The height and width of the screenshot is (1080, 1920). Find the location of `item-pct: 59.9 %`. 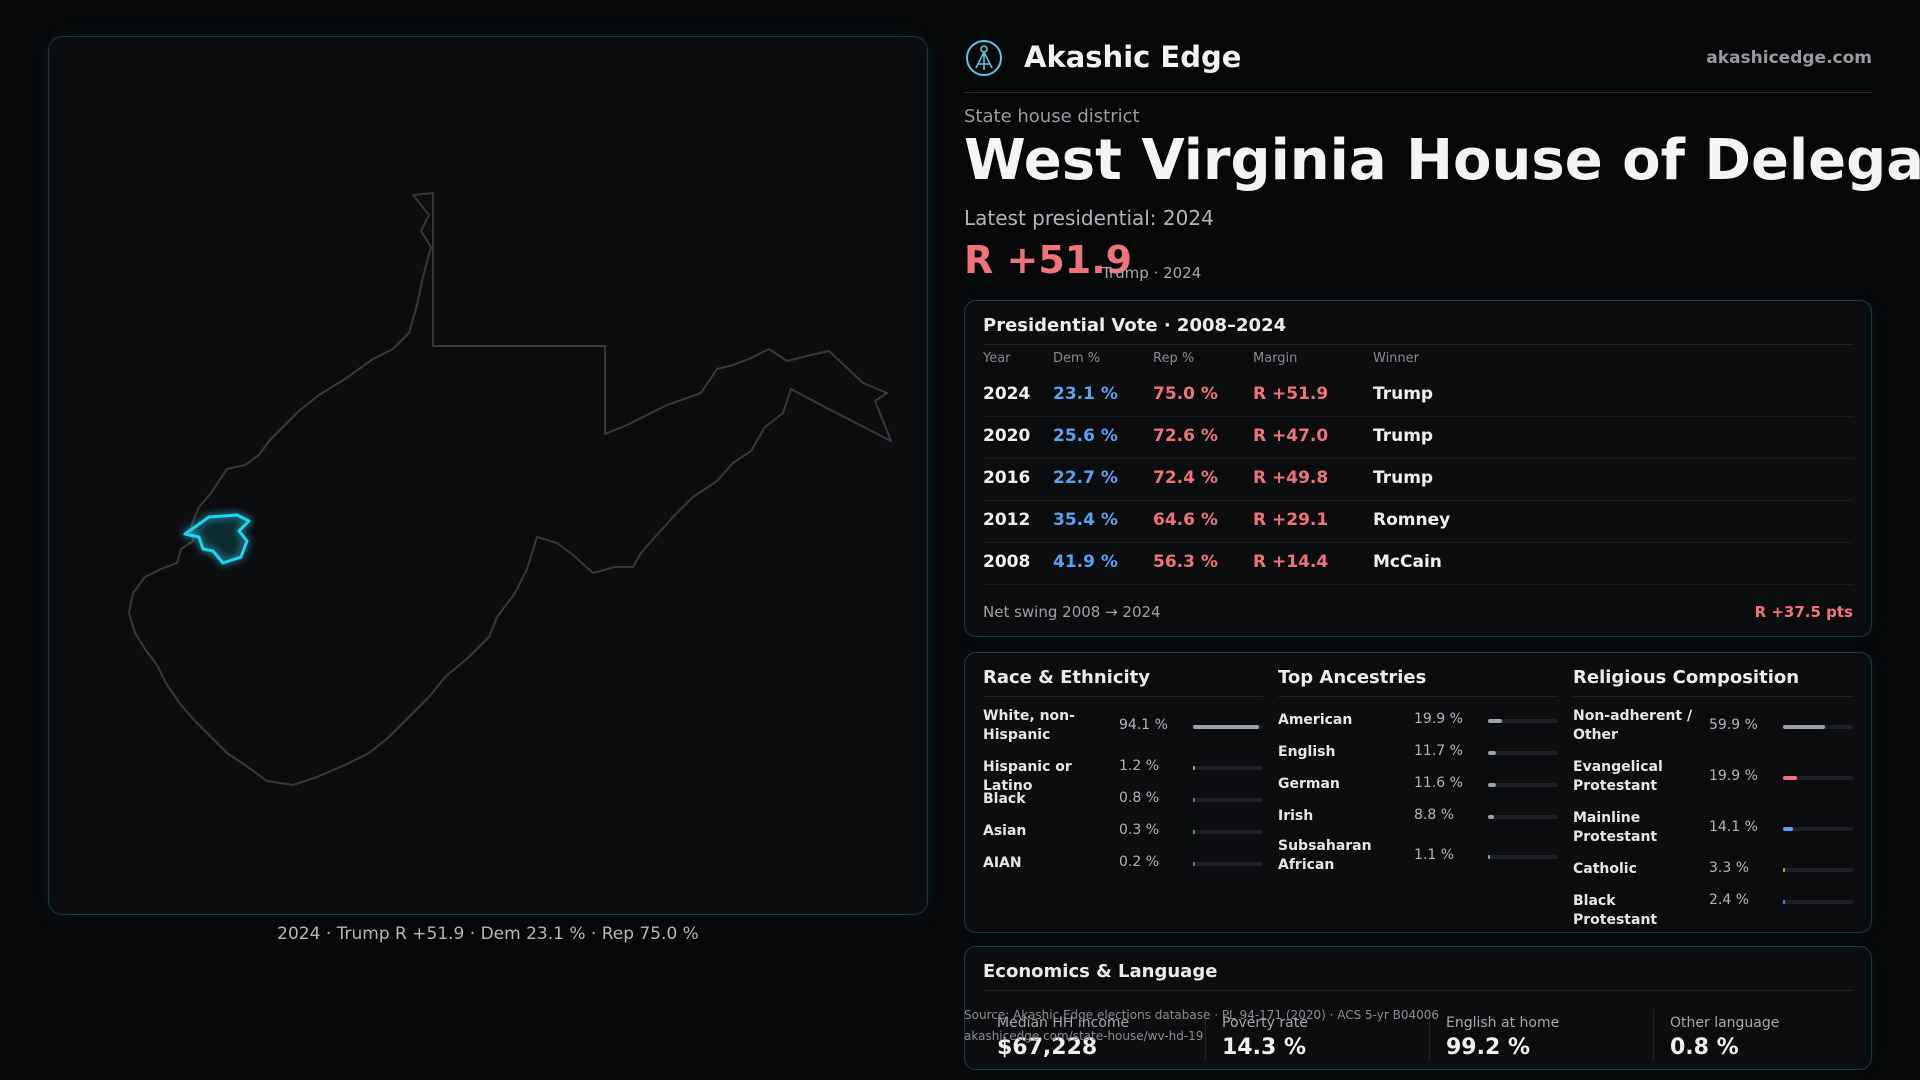

item-pct: 59.9 % is located at coordinates (1733, 725).